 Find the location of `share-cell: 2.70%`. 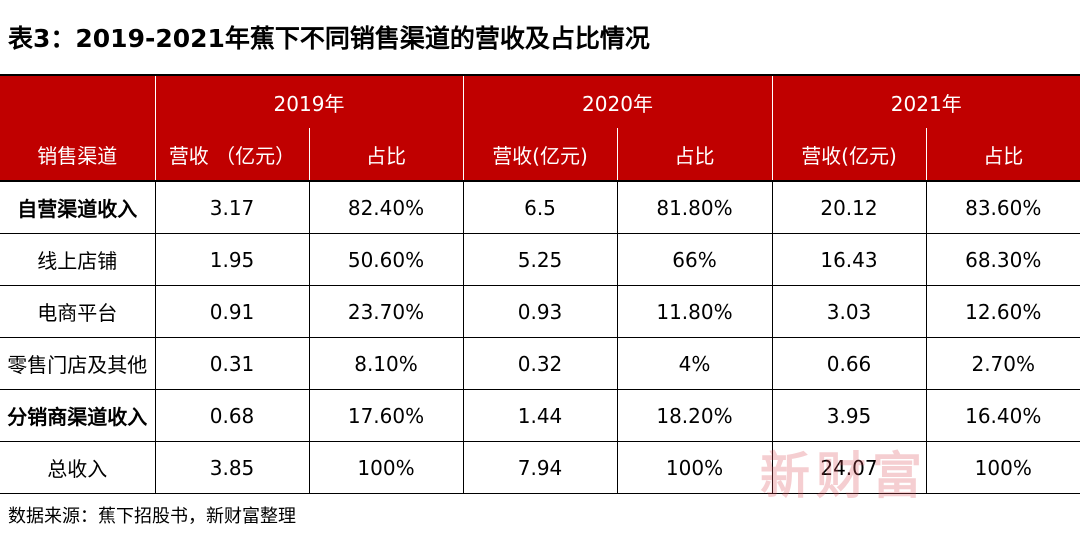

share-cell: 2.70% is located at coordinates (1002, 363).